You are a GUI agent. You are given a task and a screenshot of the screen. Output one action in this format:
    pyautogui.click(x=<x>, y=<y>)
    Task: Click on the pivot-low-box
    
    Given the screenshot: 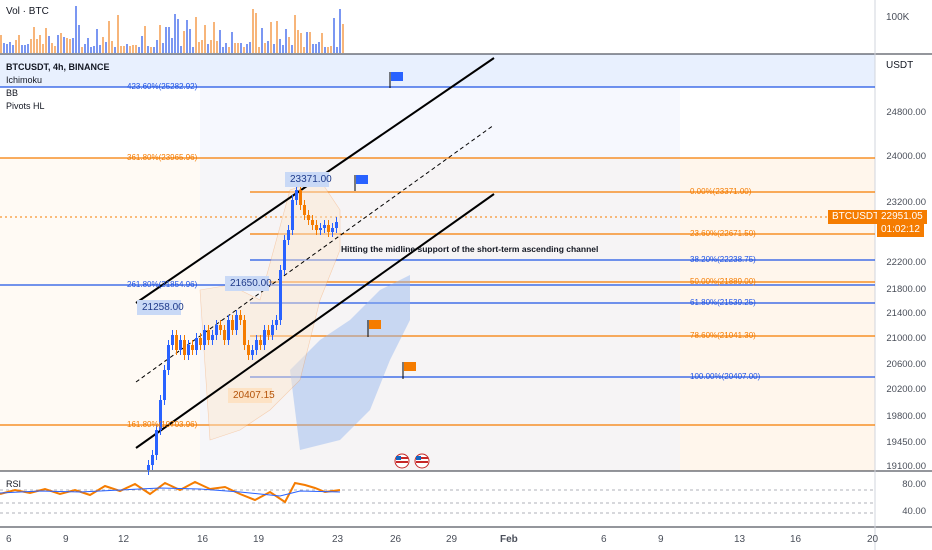 What is the action you would take?
    pyautogui.click(x=250, y=395)
    